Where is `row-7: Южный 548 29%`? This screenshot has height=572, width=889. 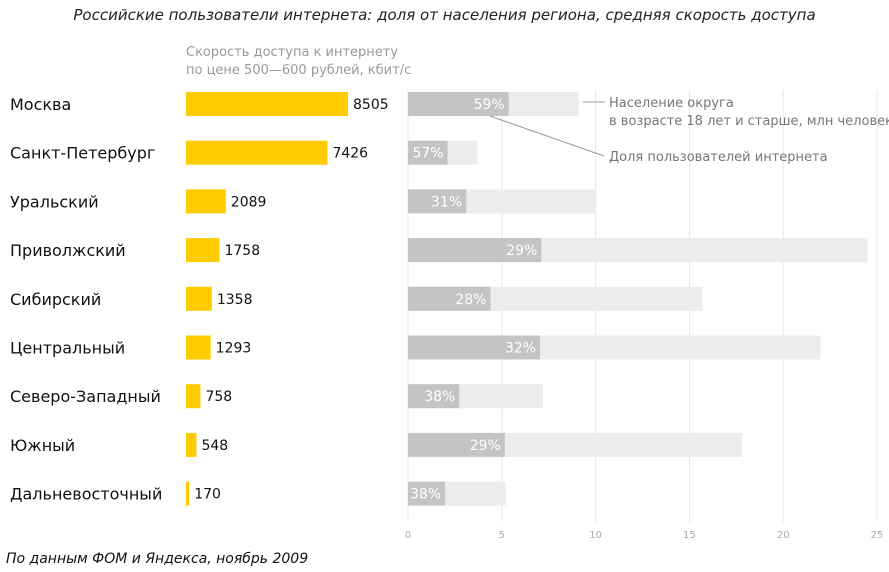
row-7: Южный 548 29% is located at coordinates (376, 444).